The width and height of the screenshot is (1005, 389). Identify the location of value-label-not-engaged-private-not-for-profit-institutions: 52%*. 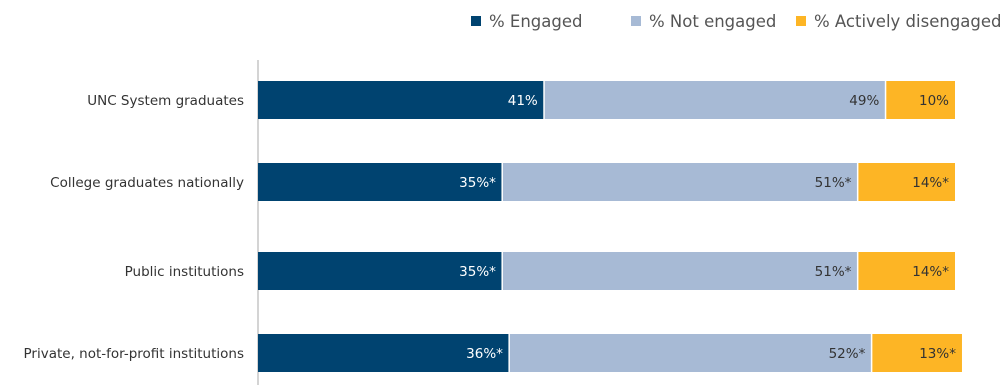
(847, 354).